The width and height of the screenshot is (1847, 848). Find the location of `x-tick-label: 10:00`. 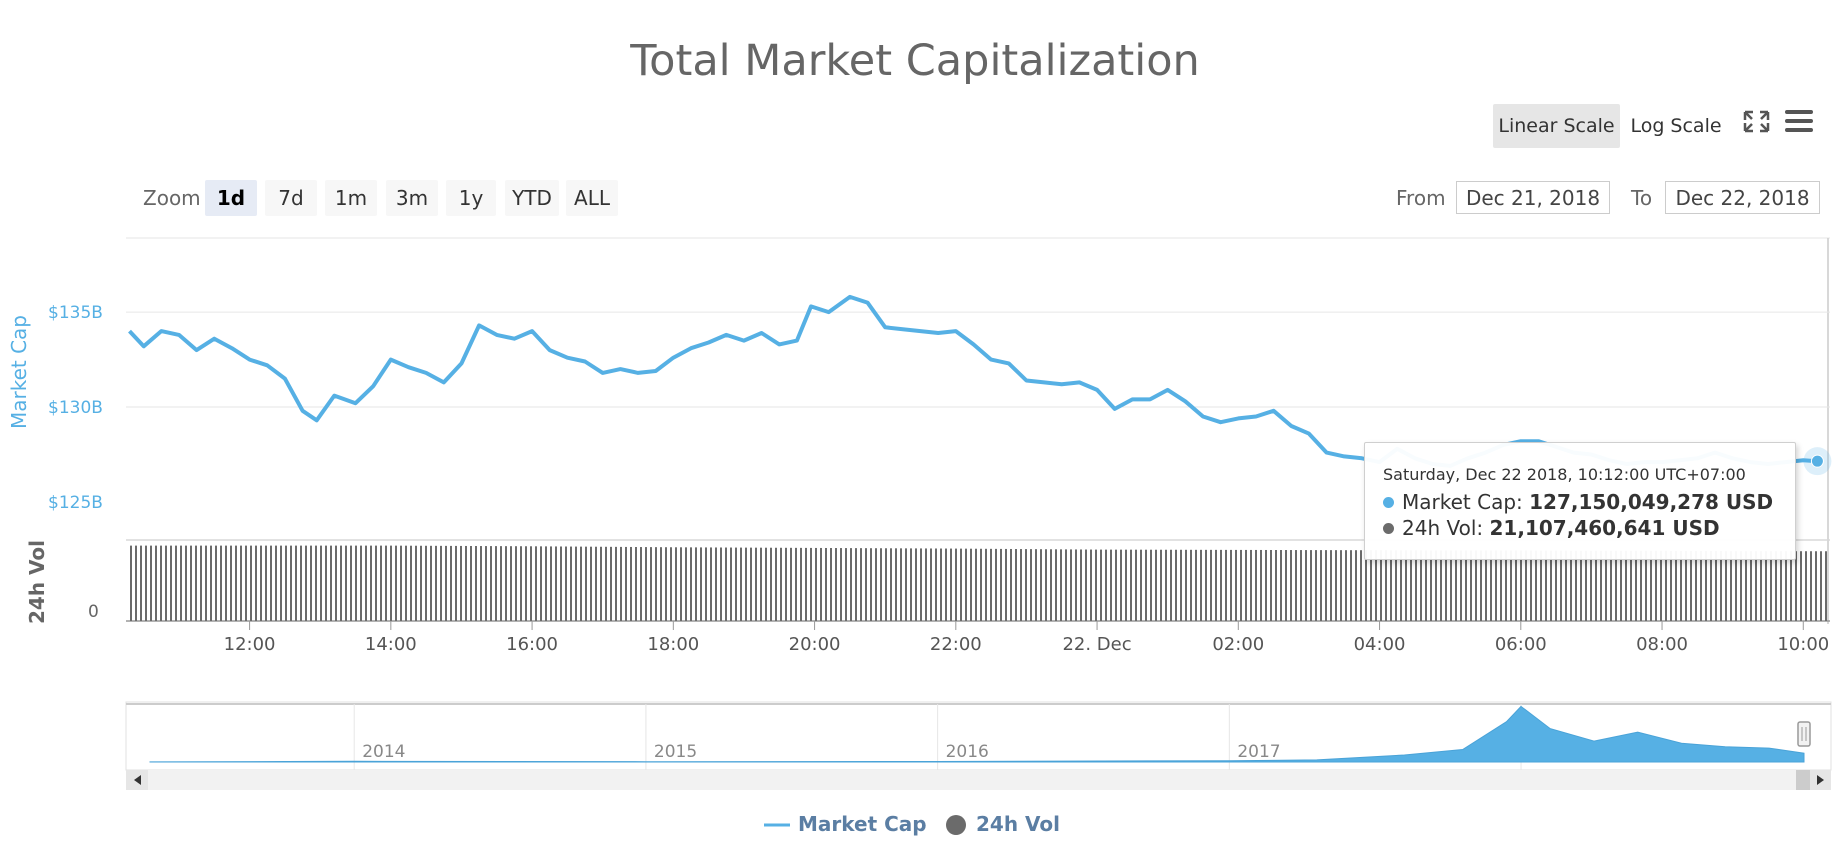

x-tick-label: 10:00 is located at coordinates (1803, 644).